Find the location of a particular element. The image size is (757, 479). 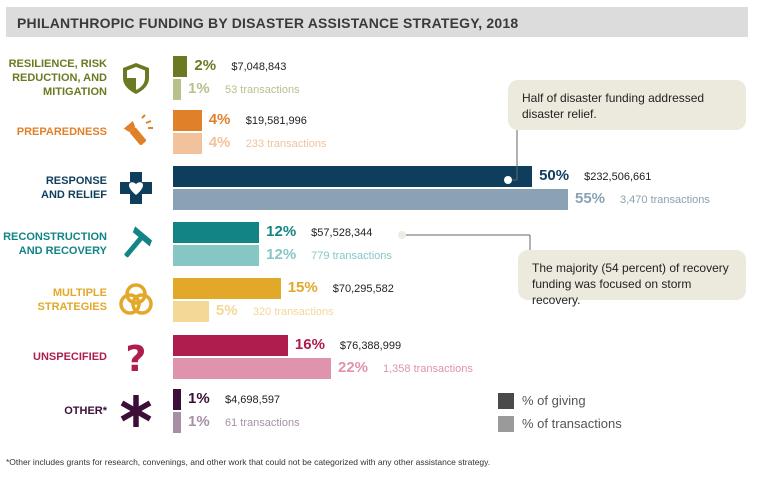

amount-giving-multiple: $70,295,582 is located at coordinates (363, 289).